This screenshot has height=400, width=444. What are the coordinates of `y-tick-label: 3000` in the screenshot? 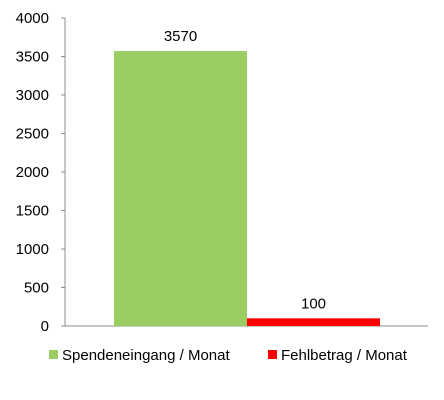 It's located at (32, 95).